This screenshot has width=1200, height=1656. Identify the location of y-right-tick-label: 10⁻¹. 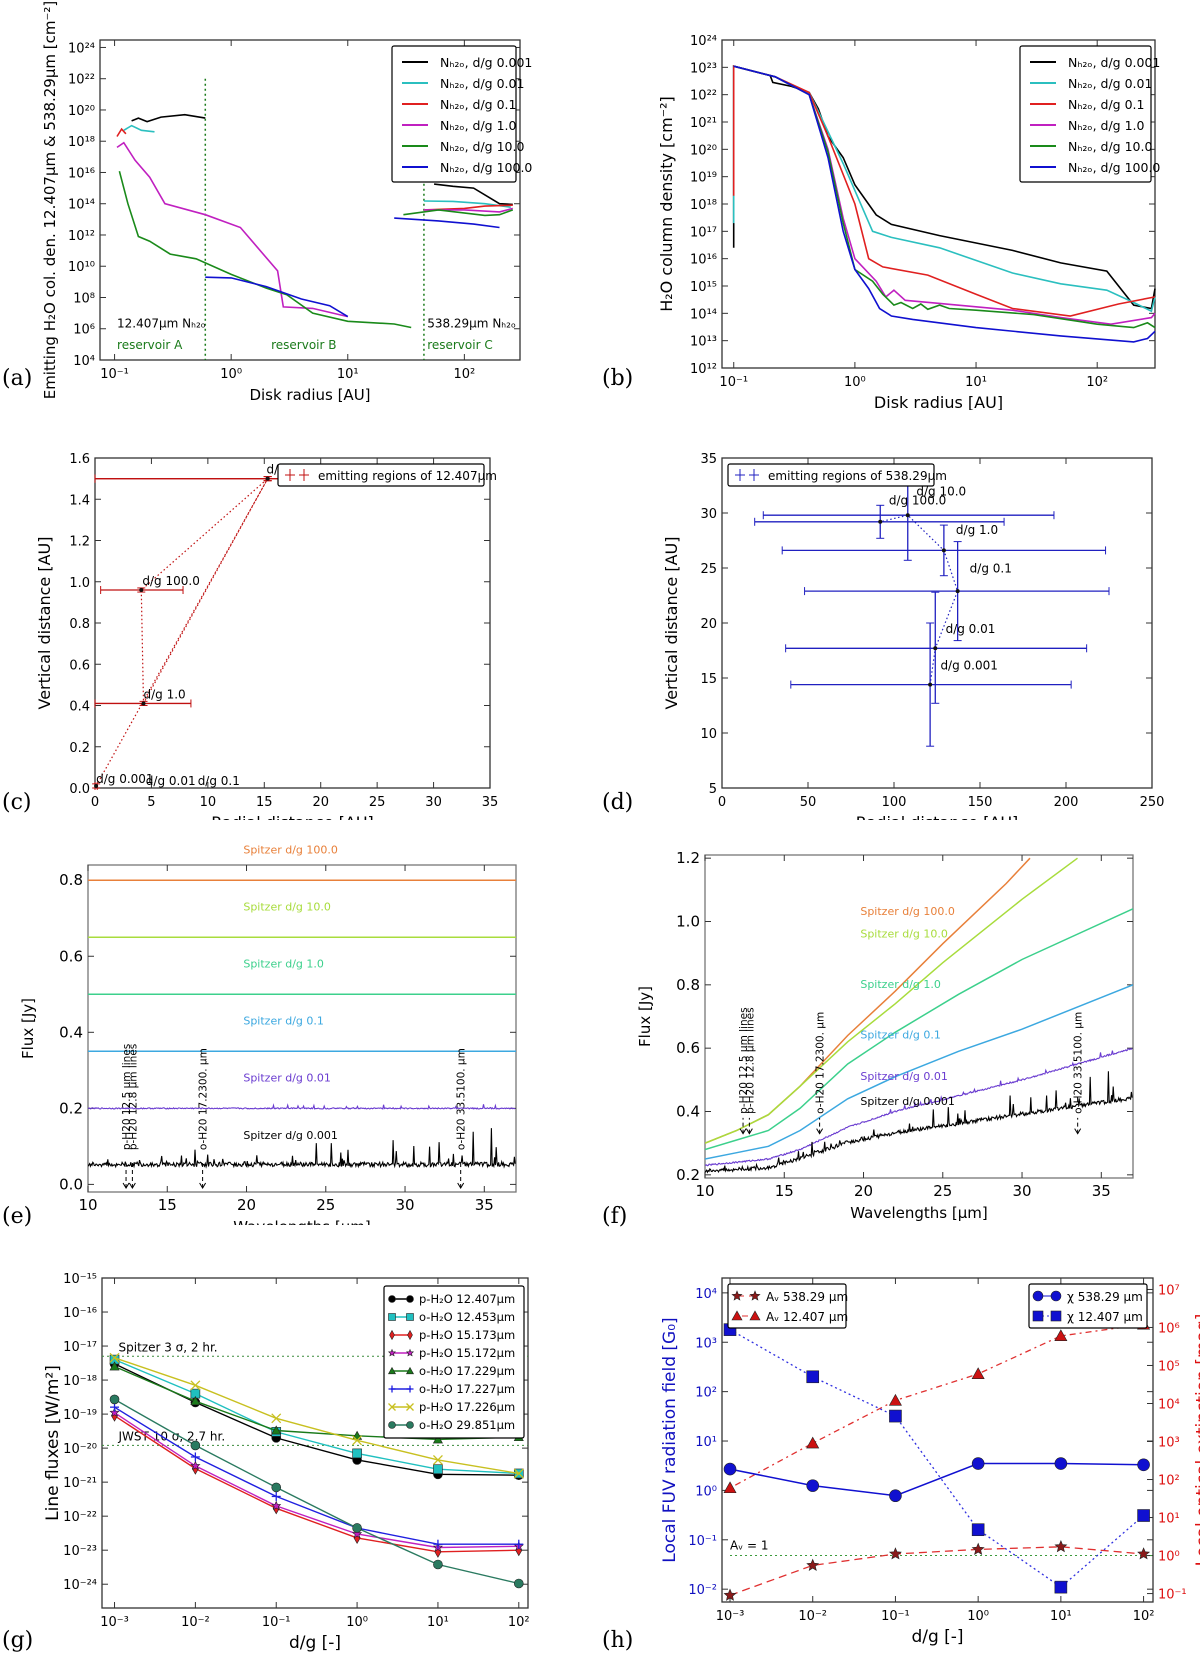
(1172, 1595).